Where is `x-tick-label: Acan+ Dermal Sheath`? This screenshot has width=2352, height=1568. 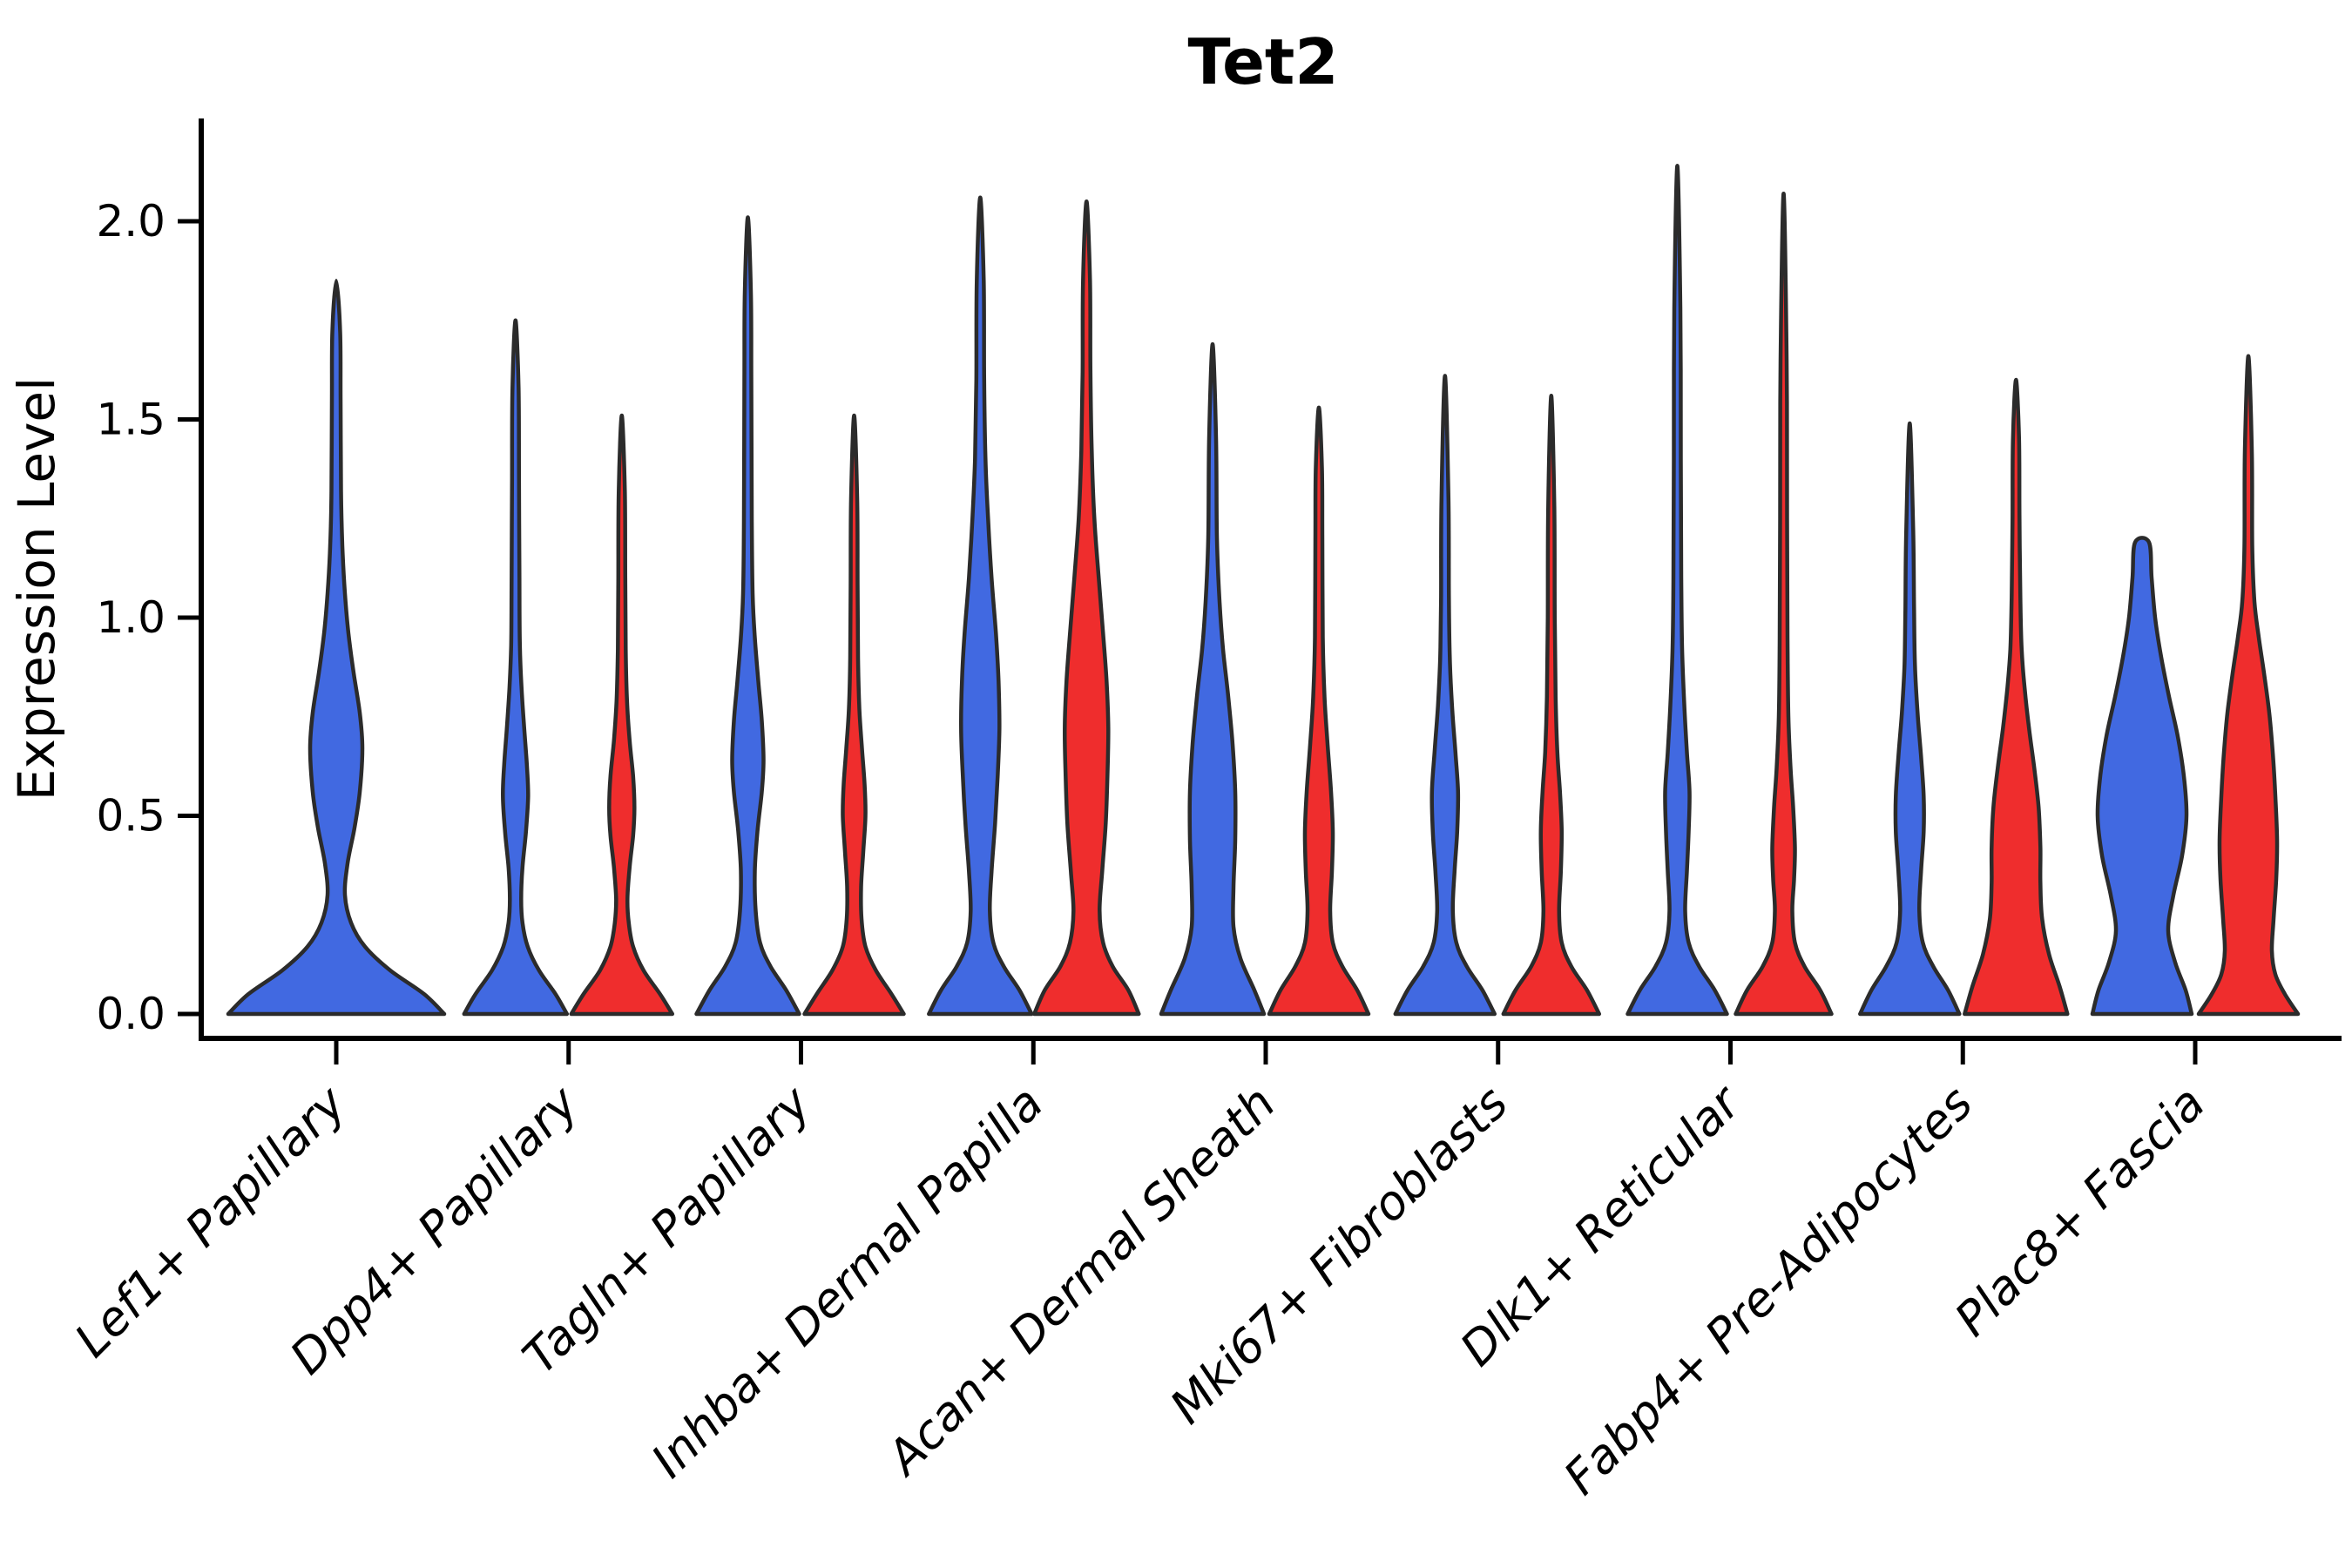 x-tick-label: Acan+ Dermal Sheath is located at coordinates (1080, 1281).